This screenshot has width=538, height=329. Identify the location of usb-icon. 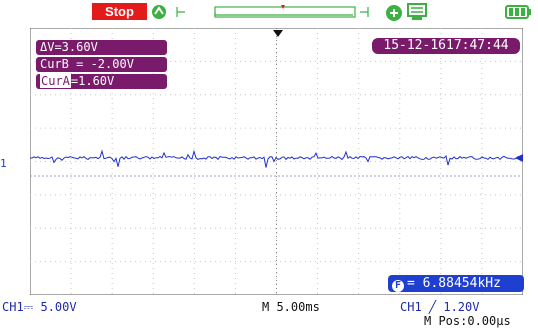
(417, 11).